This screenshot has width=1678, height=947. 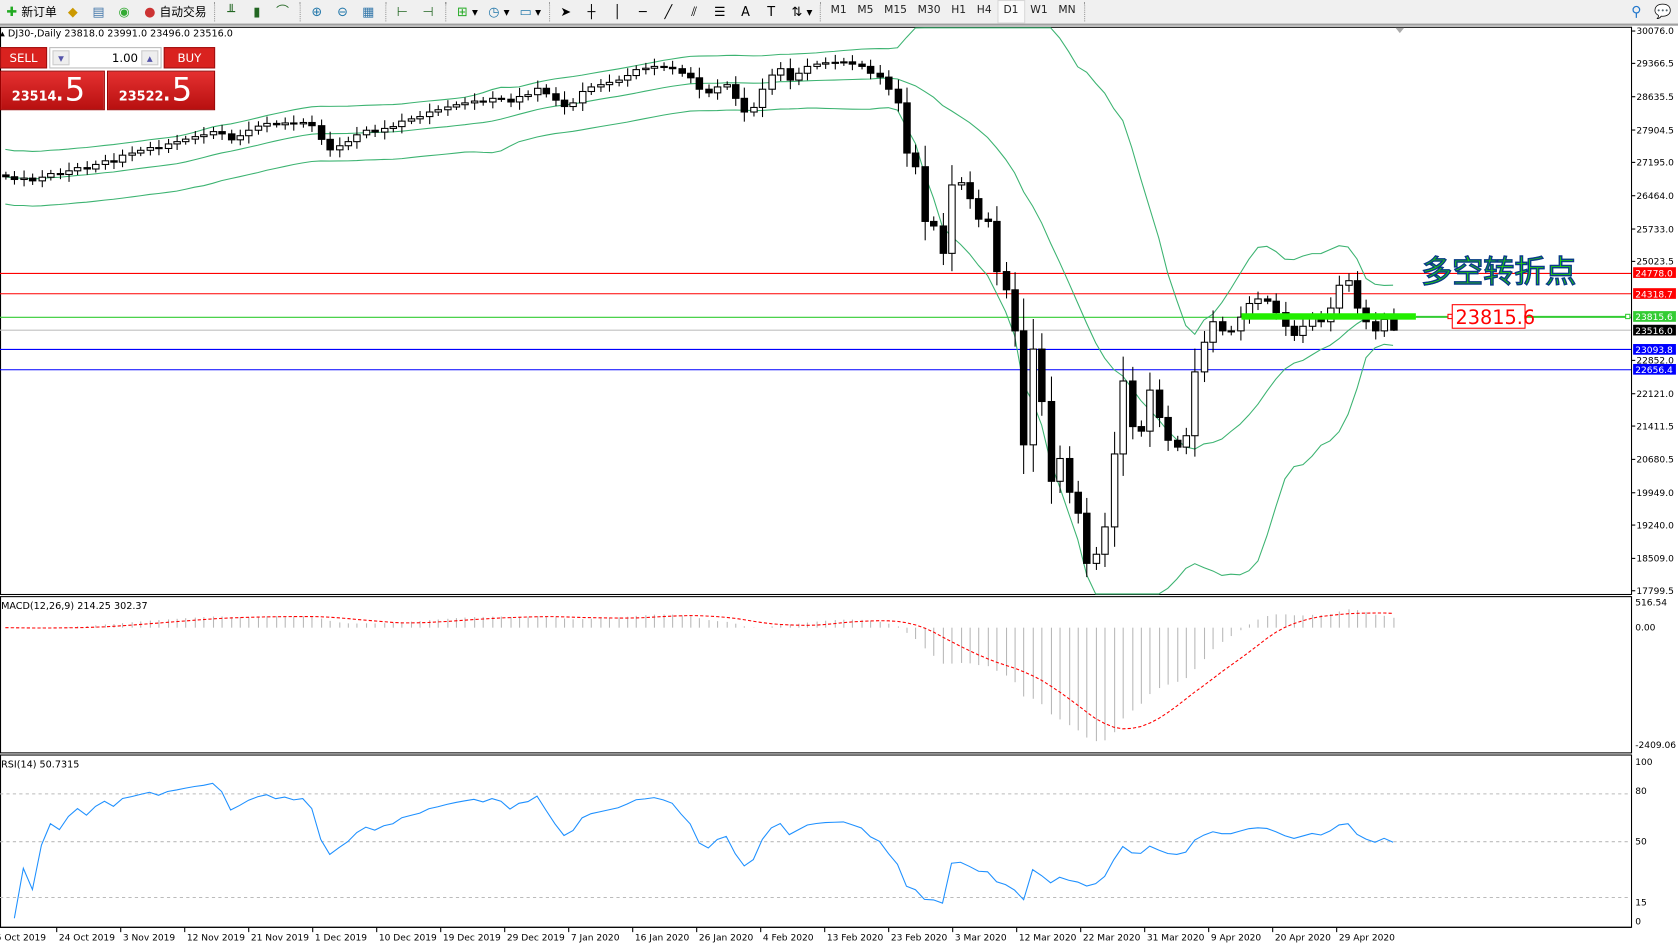 What do you see at coordinates (1641, 792) in the screenshot?
I see `rsi-tick-label: 80` at bounding box center [1641, 792].